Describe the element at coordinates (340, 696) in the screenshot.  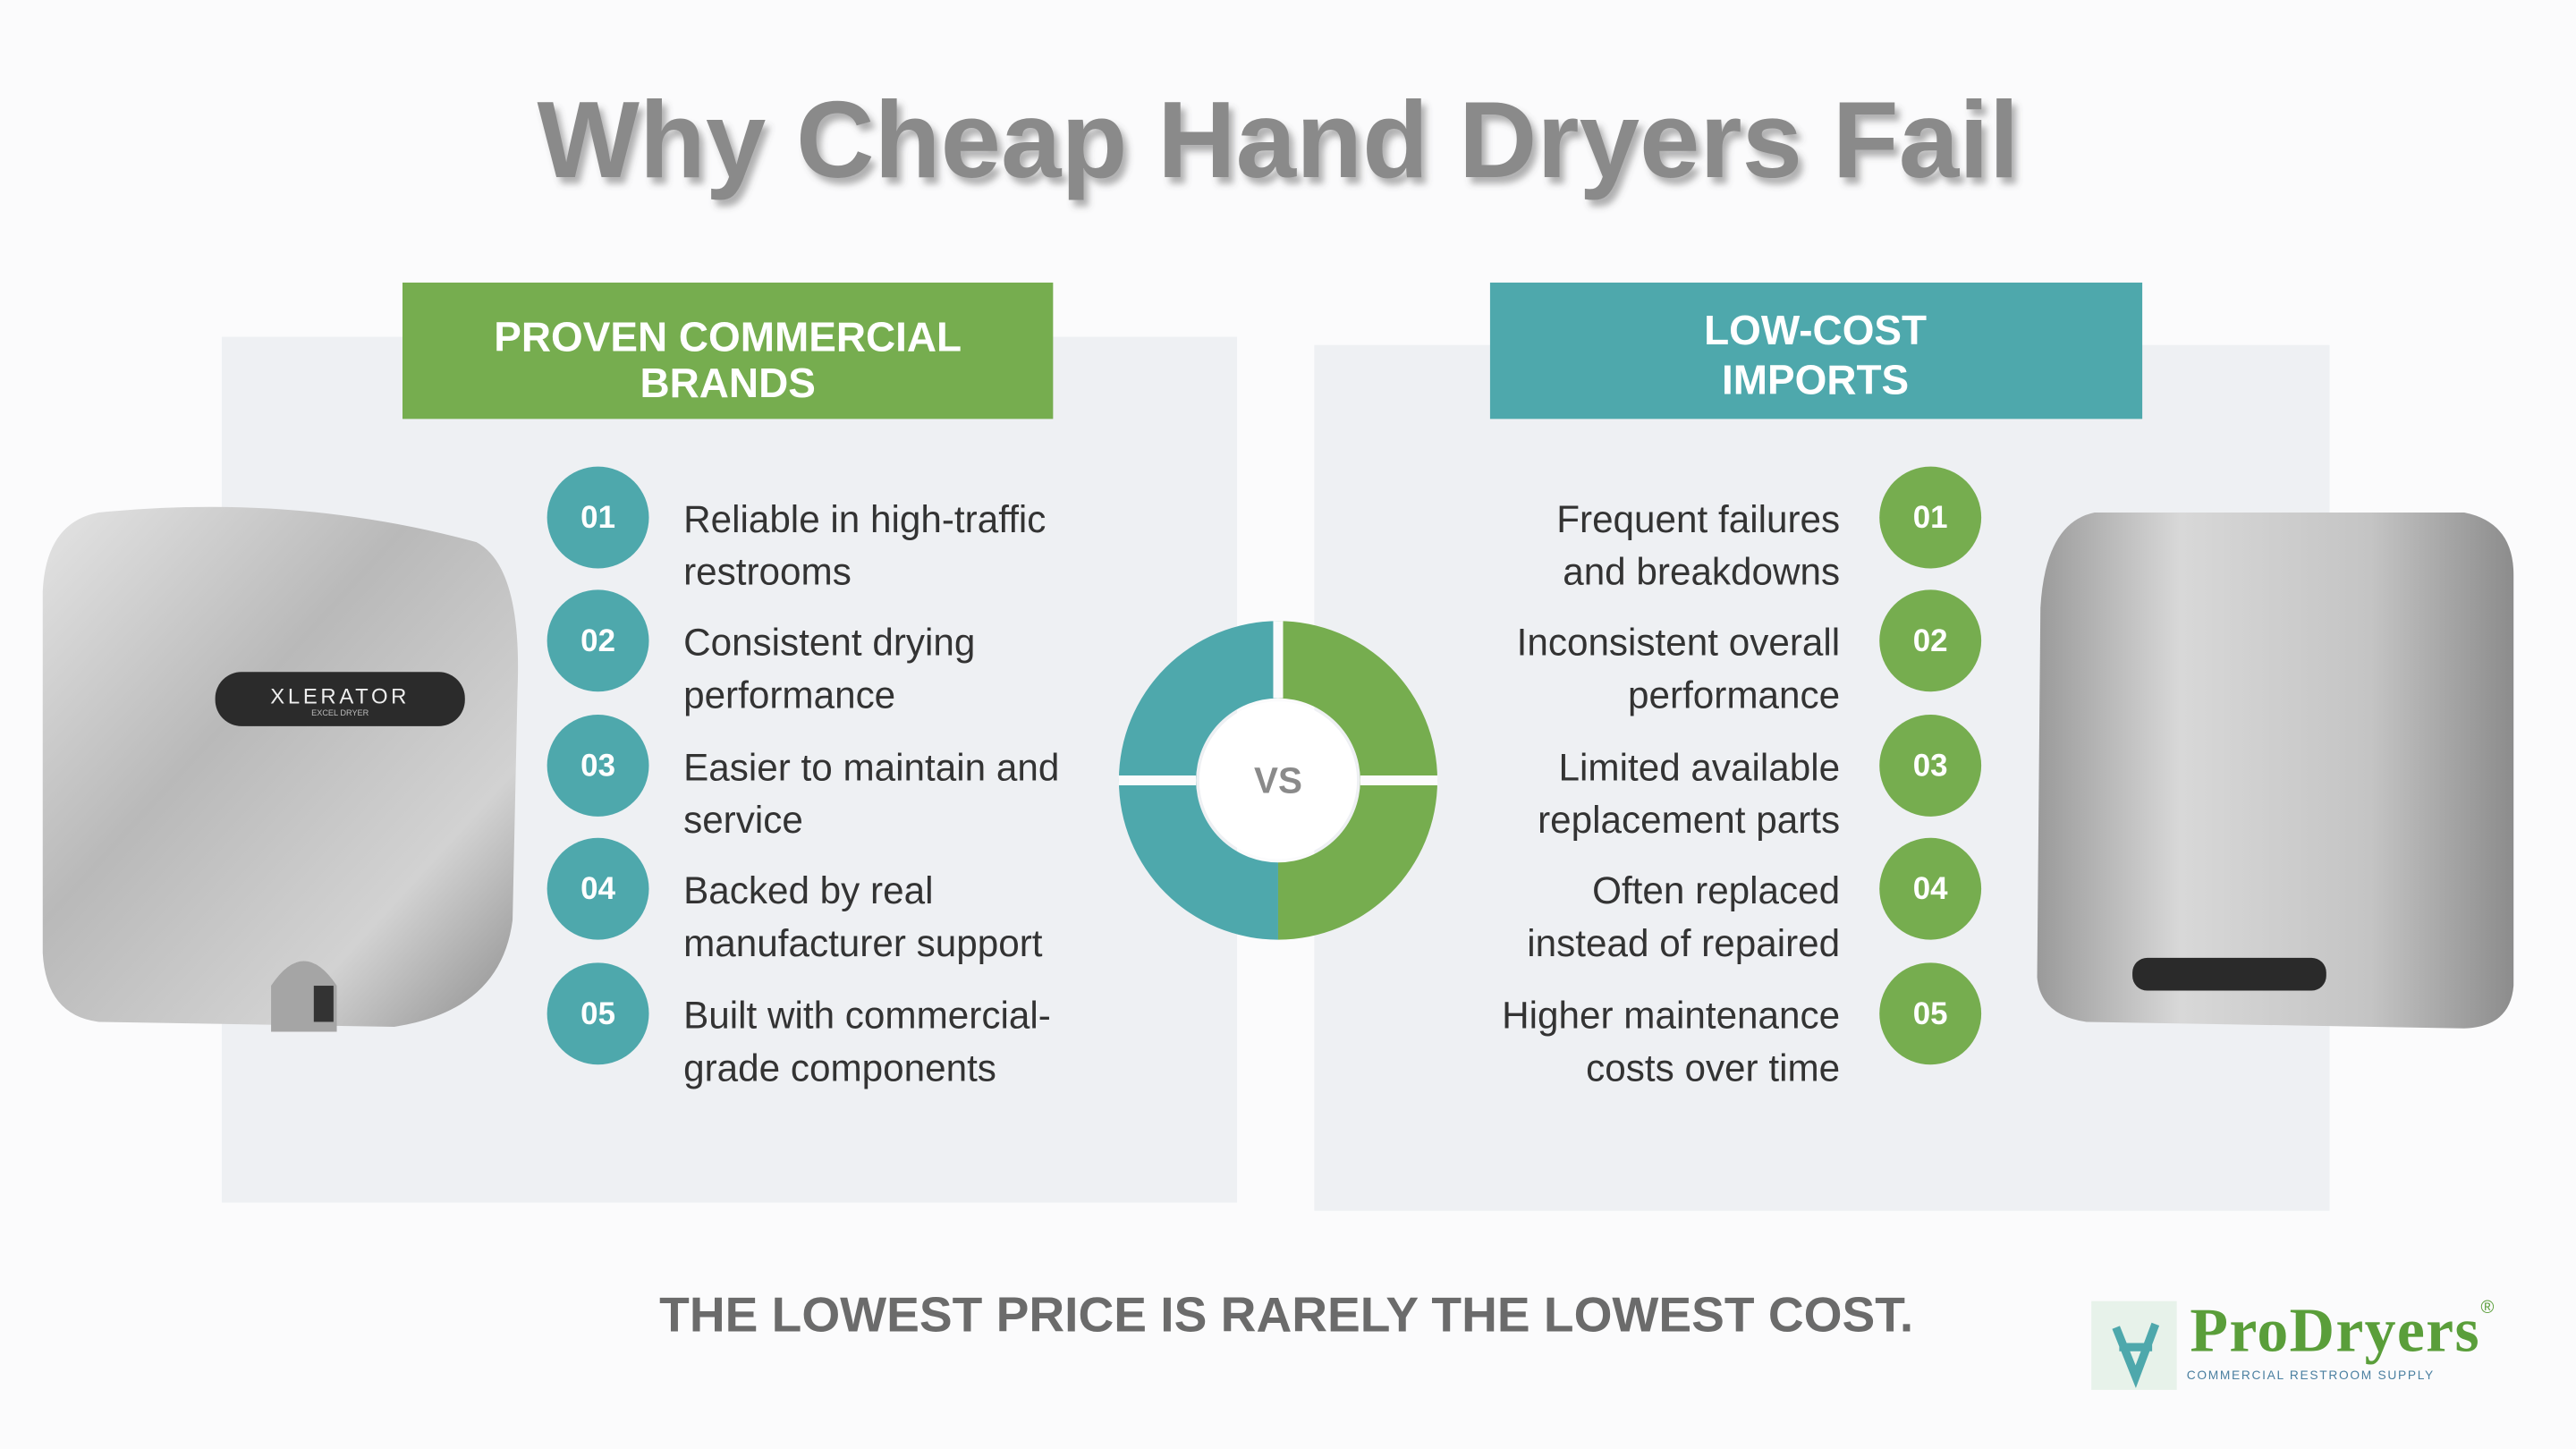
I see `product-label: XLERATOR` at that location.